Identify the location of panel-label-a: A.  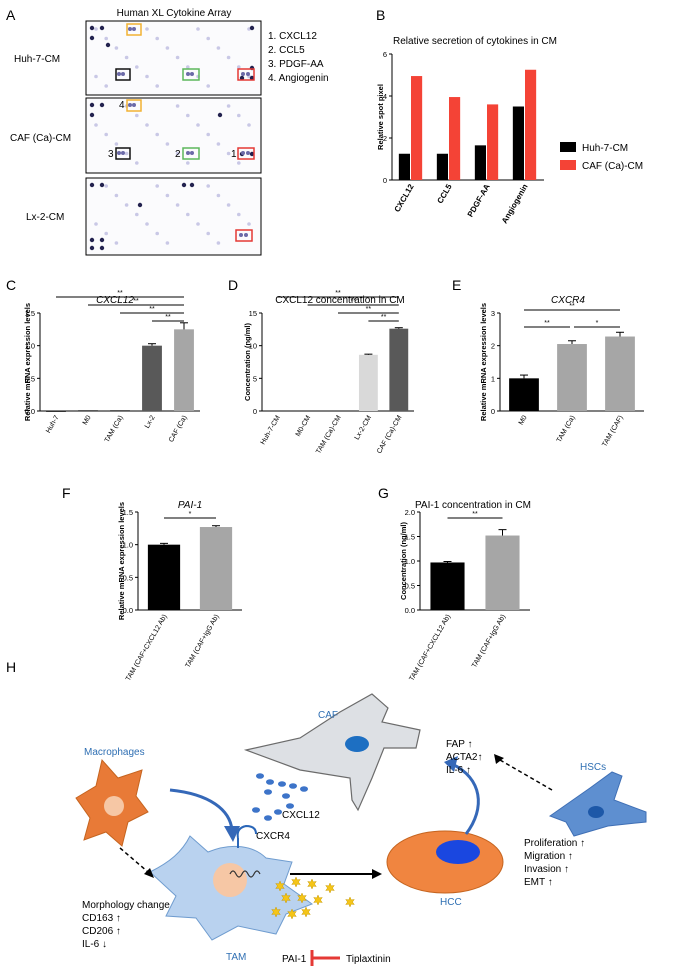
(11, 15).